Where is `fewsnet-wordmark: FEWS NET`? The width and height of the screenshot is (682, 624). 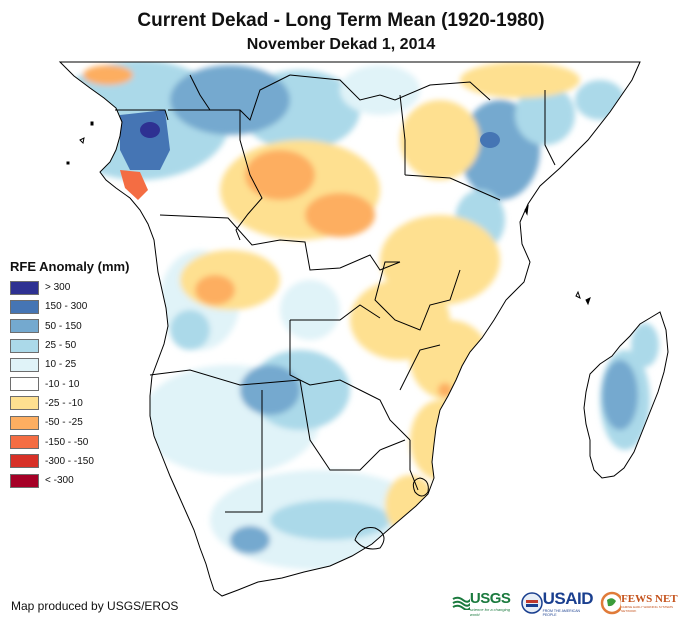
fewsnet-wordmark: FEWS NET is located at coordinates (649, 599).